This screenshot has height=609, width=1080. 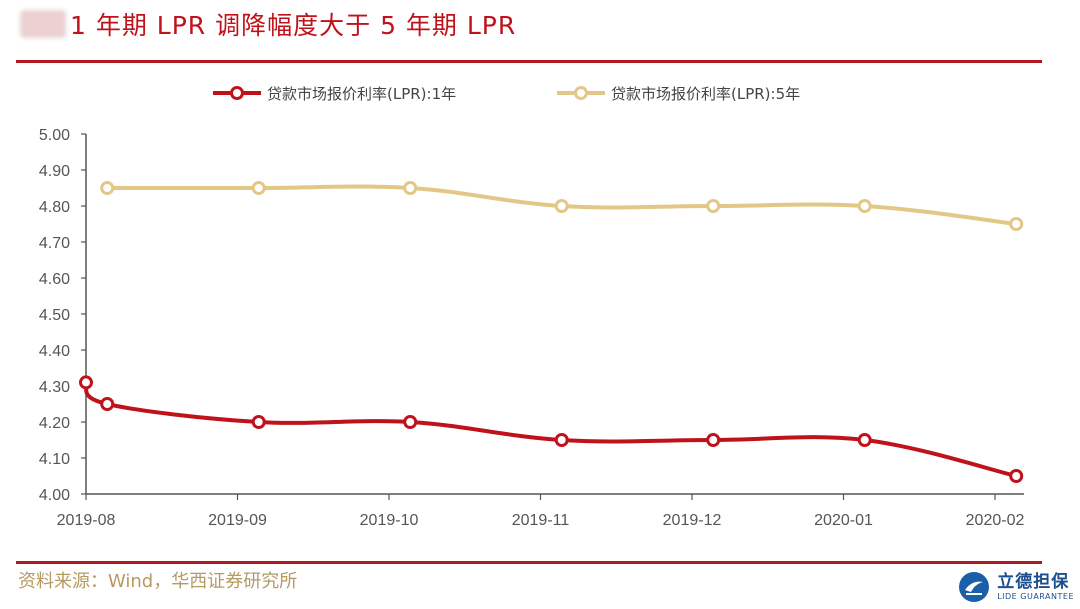 What do you see at coordinates (389, 520) in the screenshot?
I see `x-tick-label: 2019-10` at bounding box center [389, 520].